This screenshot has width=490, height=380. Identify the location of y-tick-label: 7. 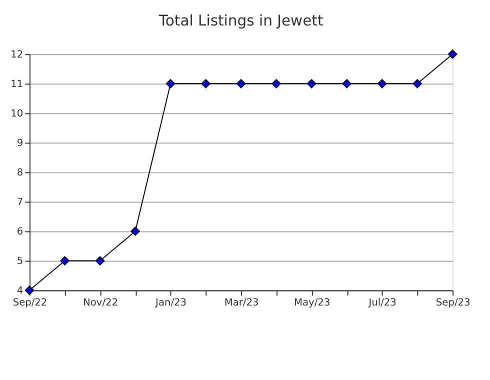
(20, 202).